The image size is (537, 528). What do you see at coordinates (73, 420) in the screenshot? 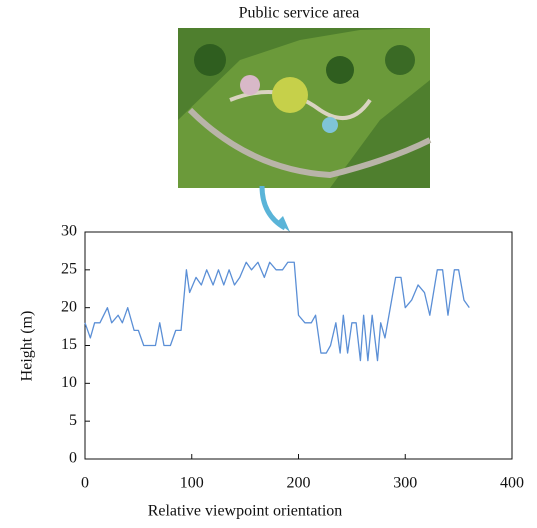
I see `y-tick-label: 5` at bounding box center [73, 420].